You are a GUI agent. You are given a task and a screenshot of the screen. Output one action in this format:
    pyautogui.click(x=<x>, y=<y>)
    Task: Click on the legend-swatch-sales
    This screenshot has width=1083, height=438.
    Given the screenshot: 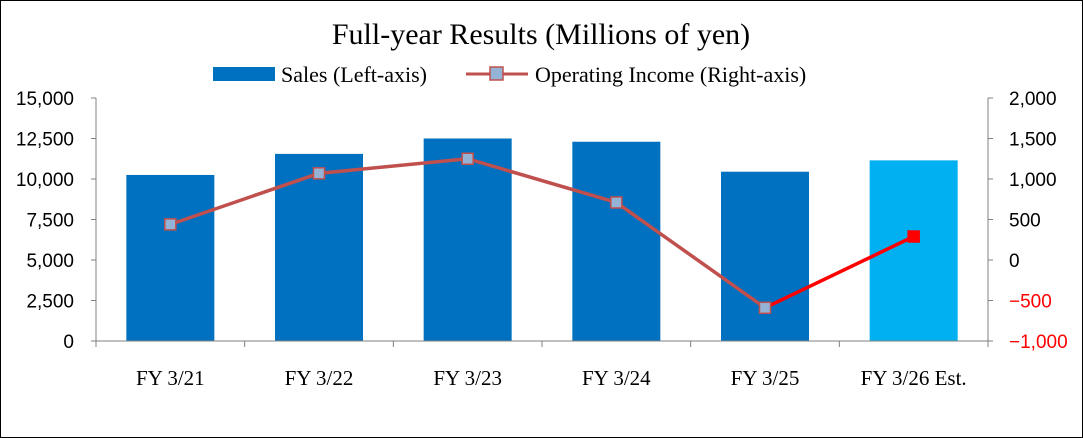 What is the action you would take?
    pyautogui.click(x=244, y=74)
    